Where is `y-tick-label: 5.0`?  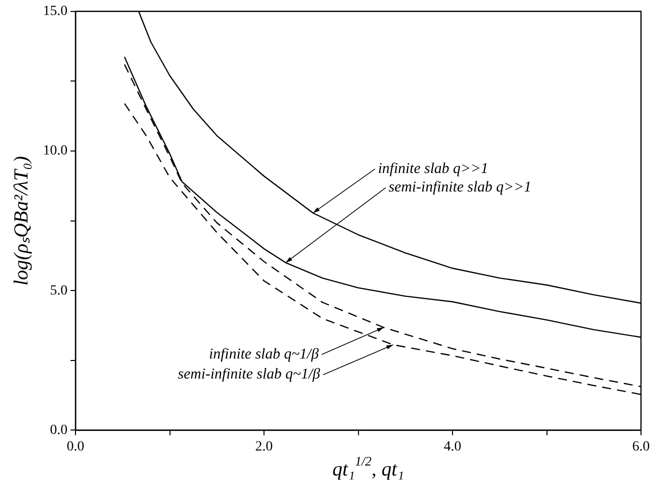 y-tick-label: 5.0 is located at coordinates (59, 290).